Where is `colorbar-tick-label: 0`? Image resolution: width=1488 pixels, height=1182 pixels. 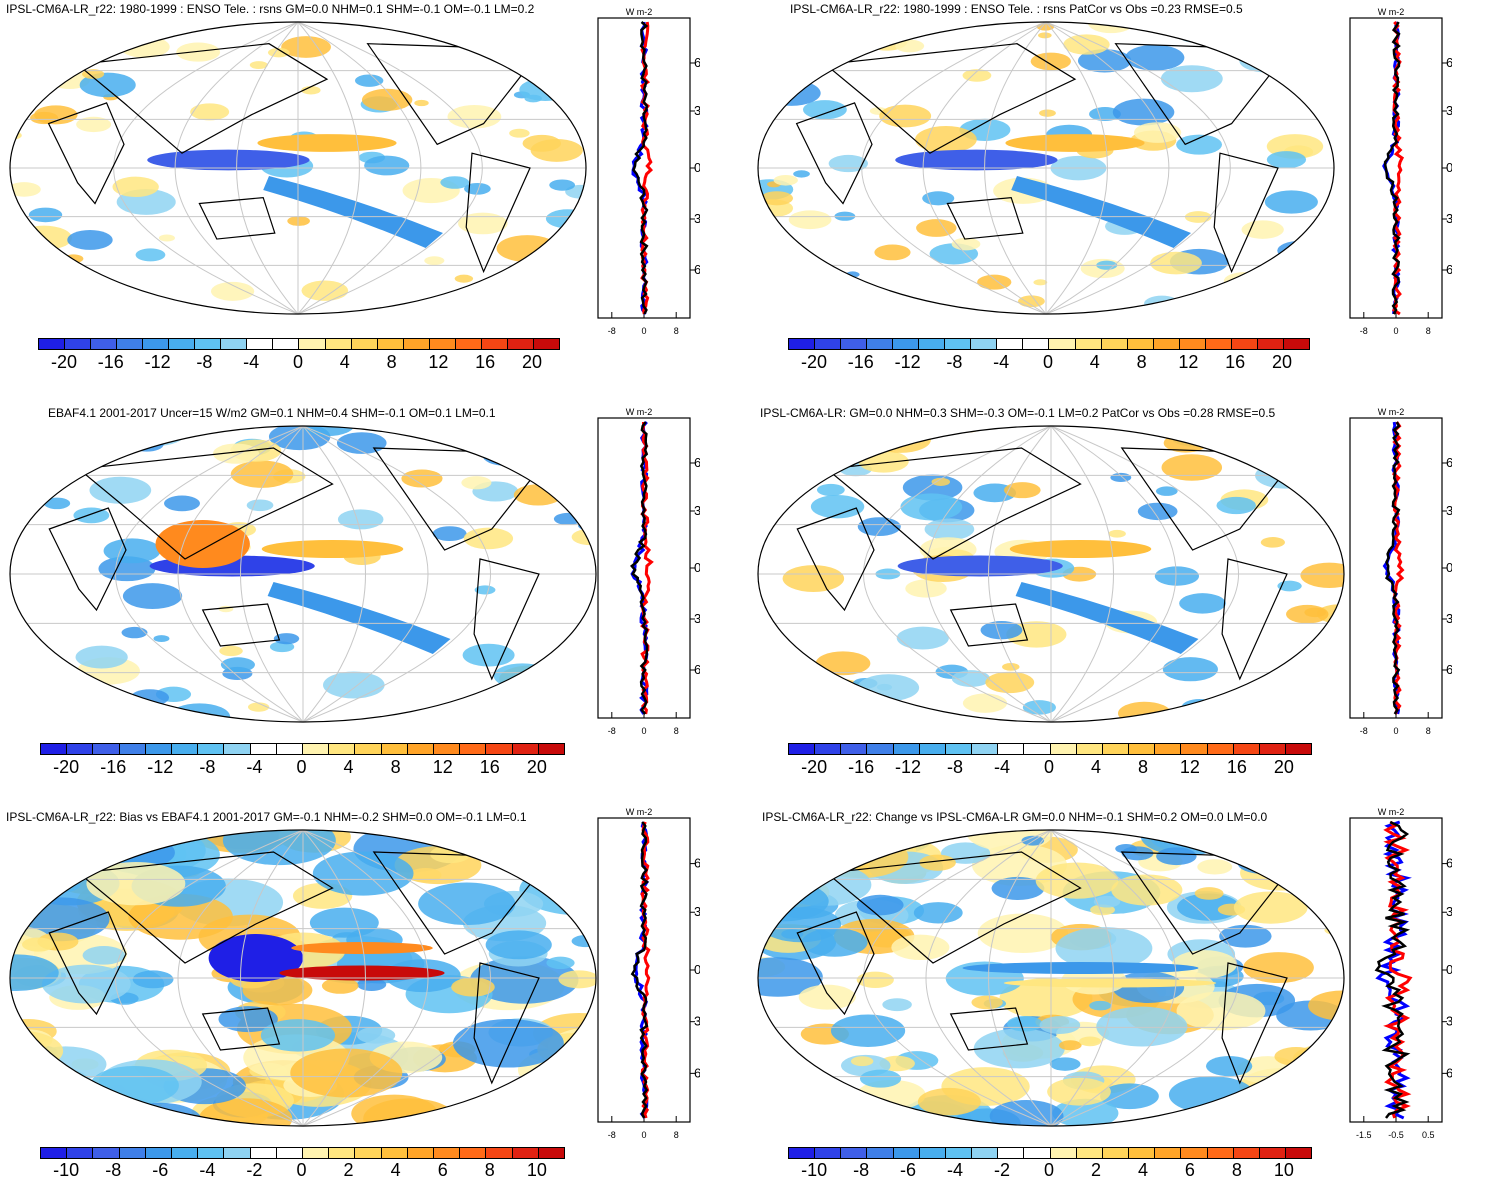 colorbar-tick-label: 0 is located at coordinates (298, 362).